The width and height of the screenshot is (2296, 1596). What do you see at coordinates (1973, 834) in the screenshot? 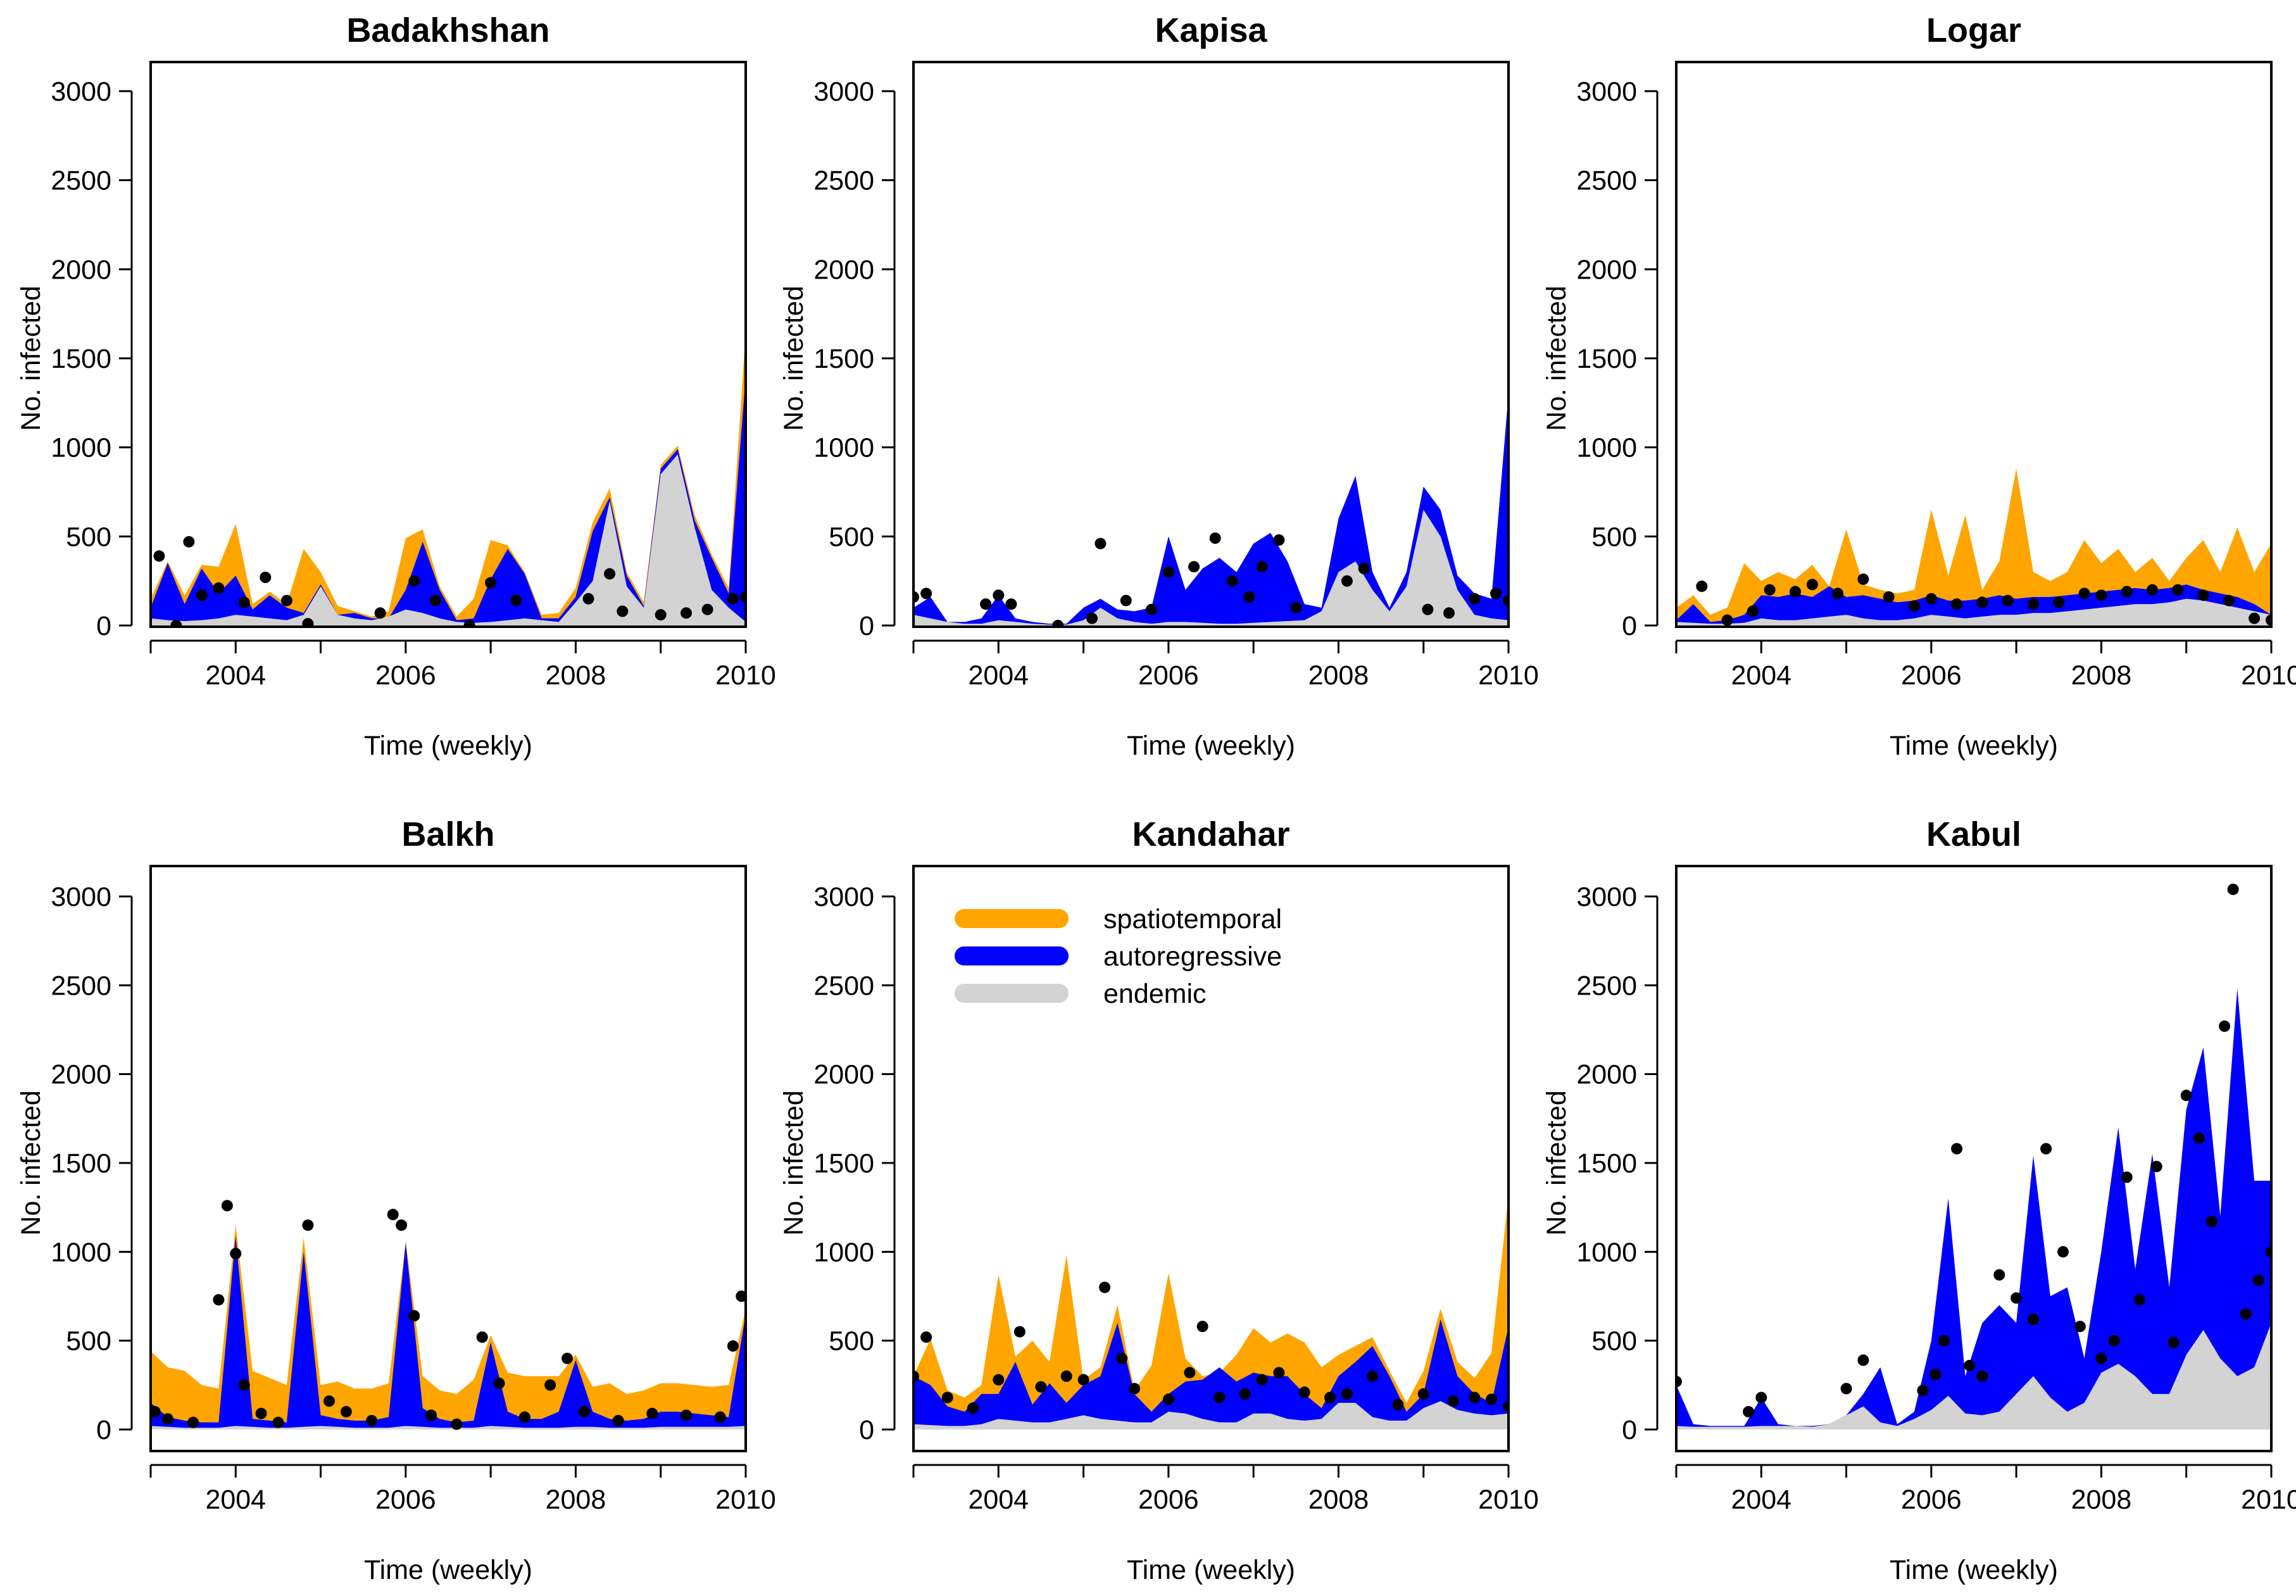
I see `panel-title: Kabul` at bounding box center [1973, 834].